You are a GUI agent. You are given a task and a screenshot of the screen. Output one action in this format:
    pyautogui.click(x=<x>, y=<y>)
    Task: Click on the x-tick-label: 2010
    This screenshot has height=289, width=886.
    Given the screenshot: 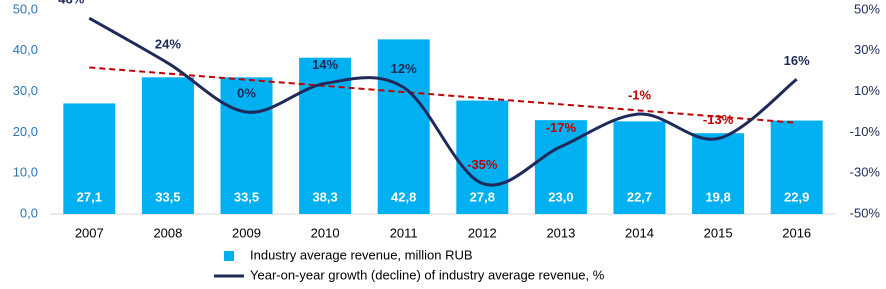 What is the action you would take?
    pyautogui.click(x=325, y=232)
    